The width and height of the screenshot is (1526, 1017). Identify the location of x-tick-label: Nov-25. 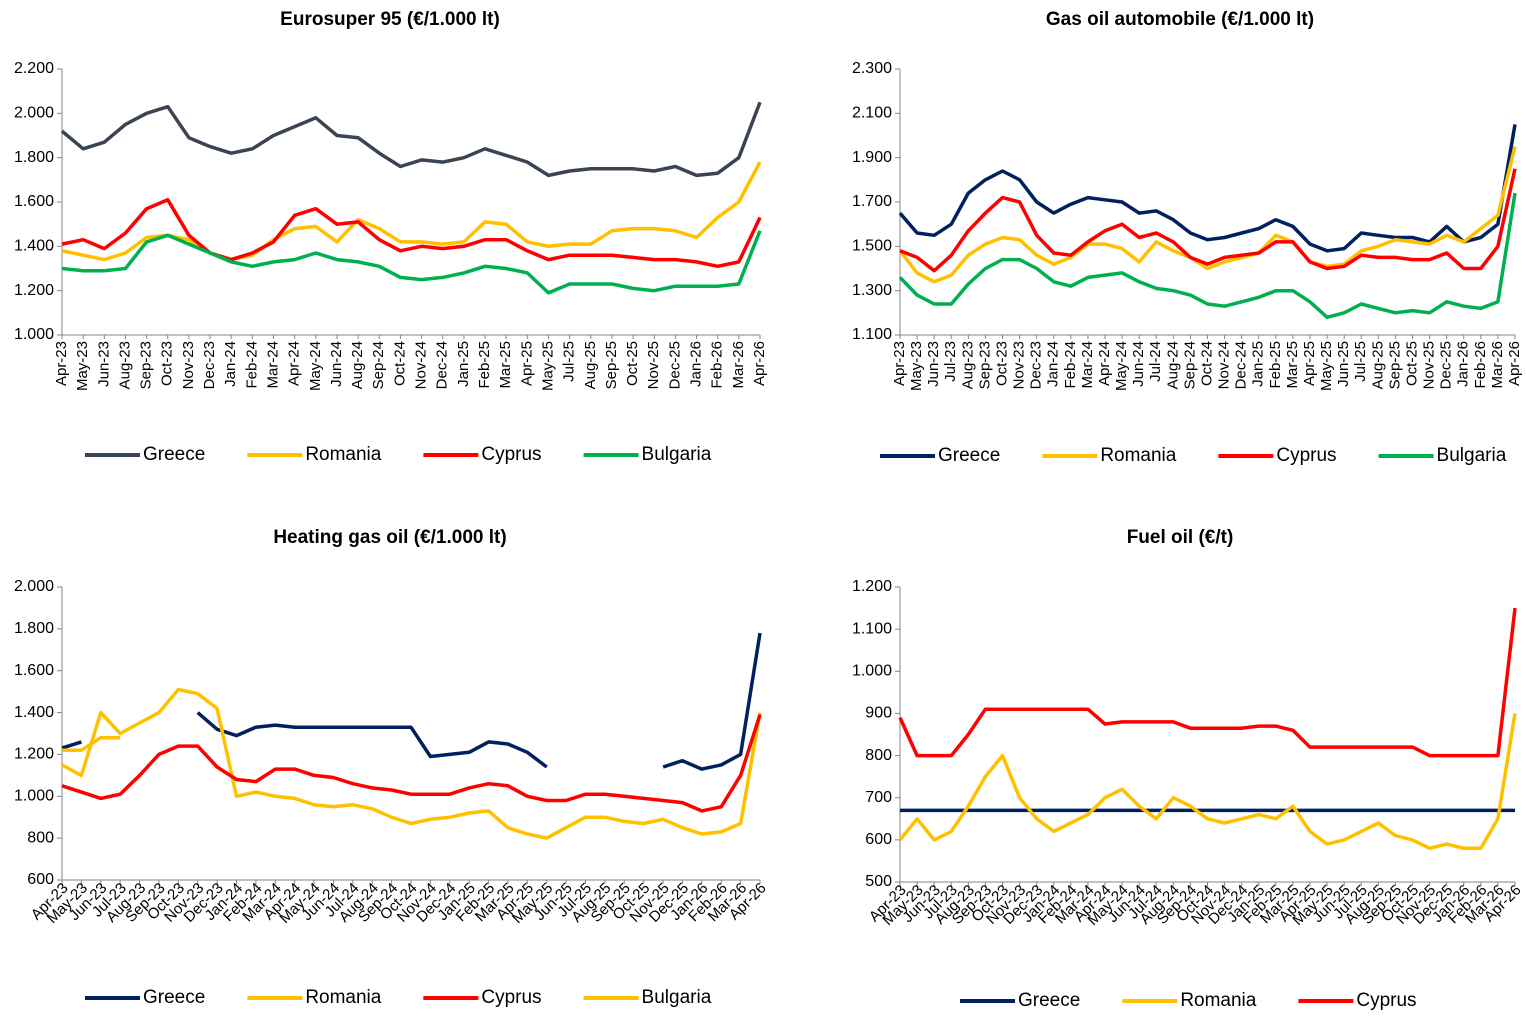
(1429, 365).